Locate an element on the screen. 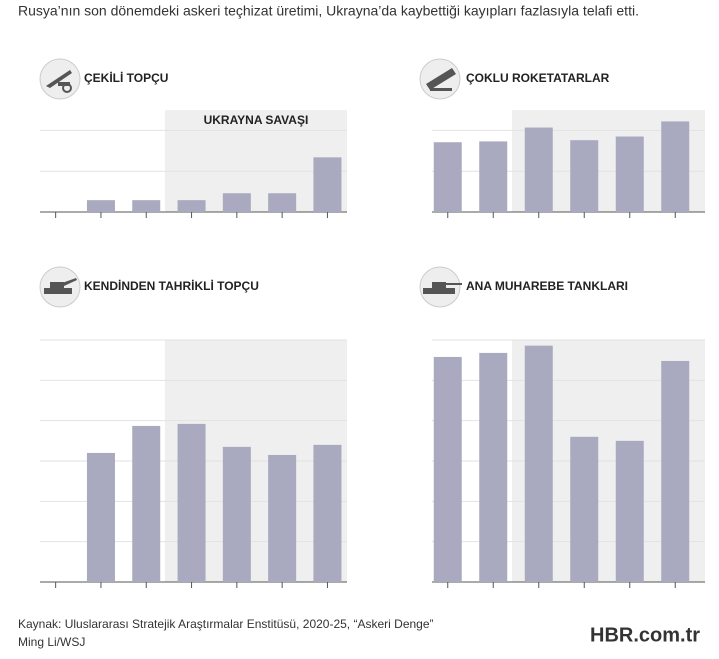  icon-rocket is located at coordinates (441, 79).